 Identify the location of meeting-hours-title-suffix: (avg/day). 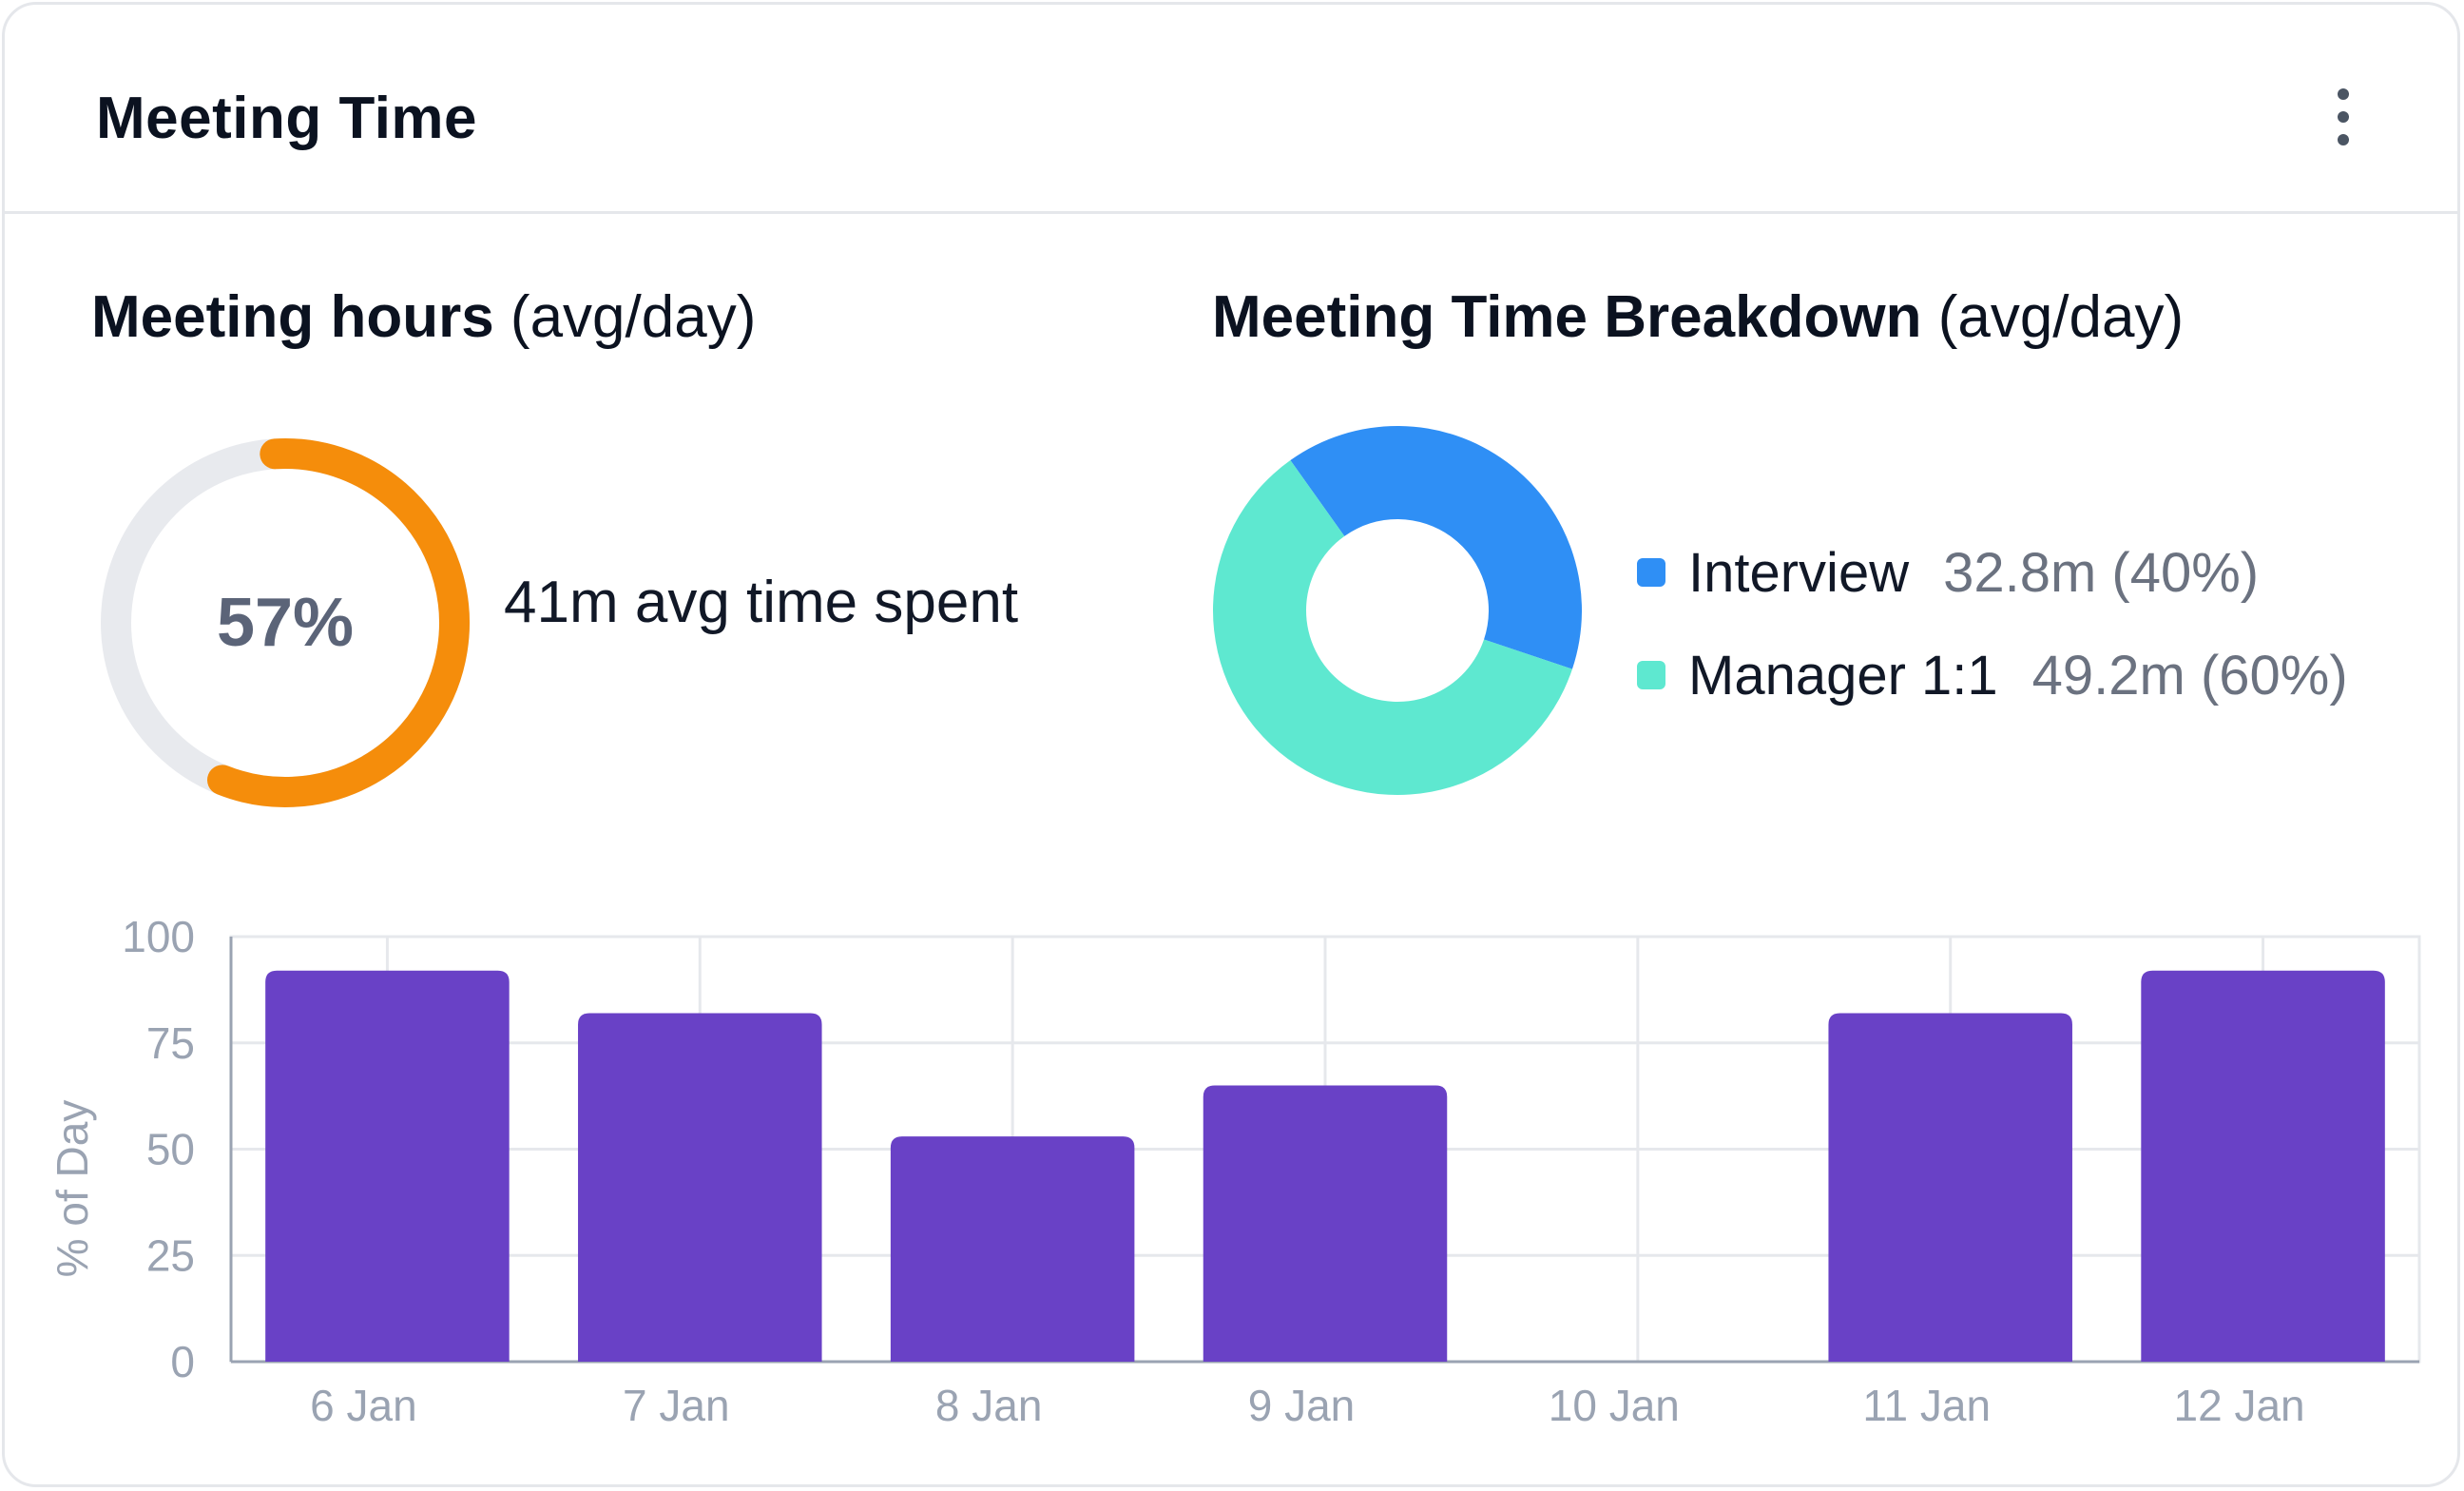
(633, 317).